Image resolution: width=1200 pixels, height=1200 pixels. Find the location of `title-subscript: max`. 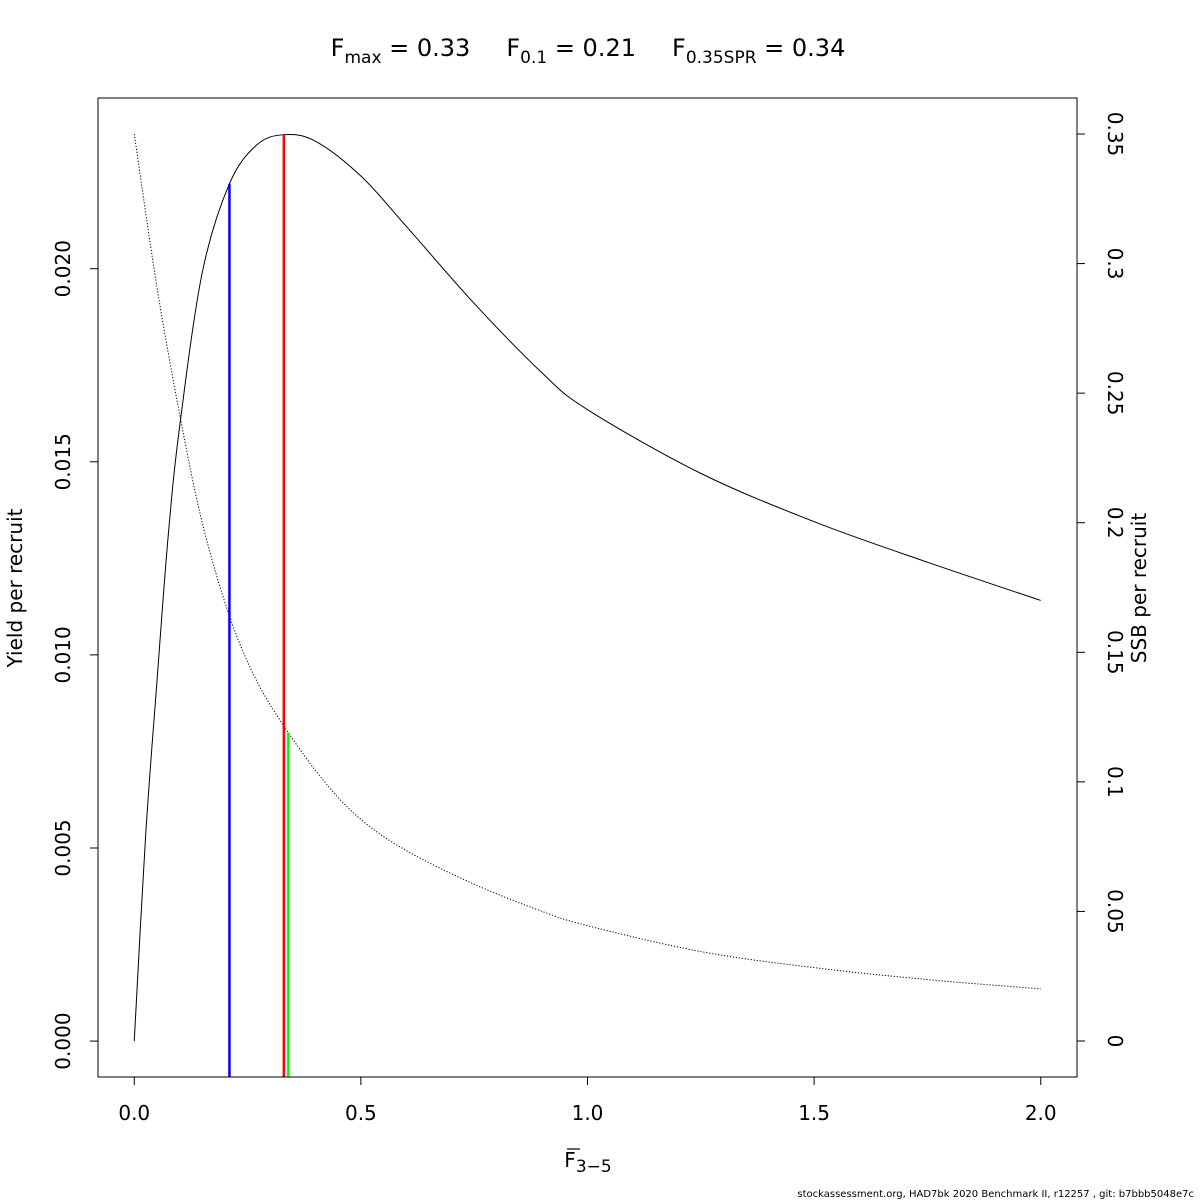

title-subscript: max is located at coordinates (362, 58).